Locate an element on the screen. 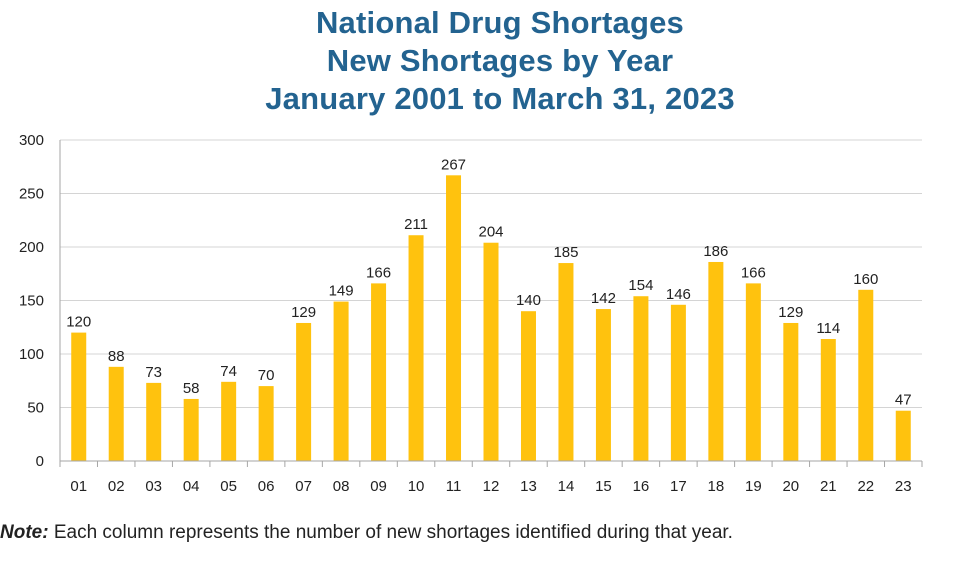  chart-subtitle-line-1: New Shortages by Year is located at coordinates (500, 60).